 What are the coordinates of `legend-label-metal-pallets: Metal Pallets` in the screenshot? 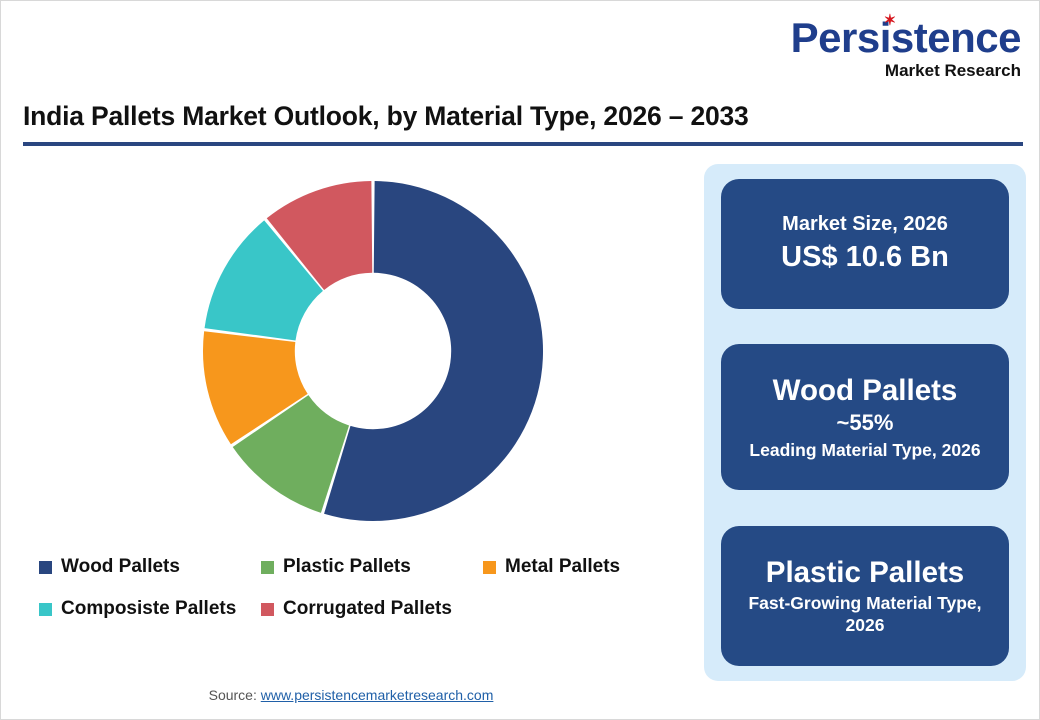 It's located at (563, 566).